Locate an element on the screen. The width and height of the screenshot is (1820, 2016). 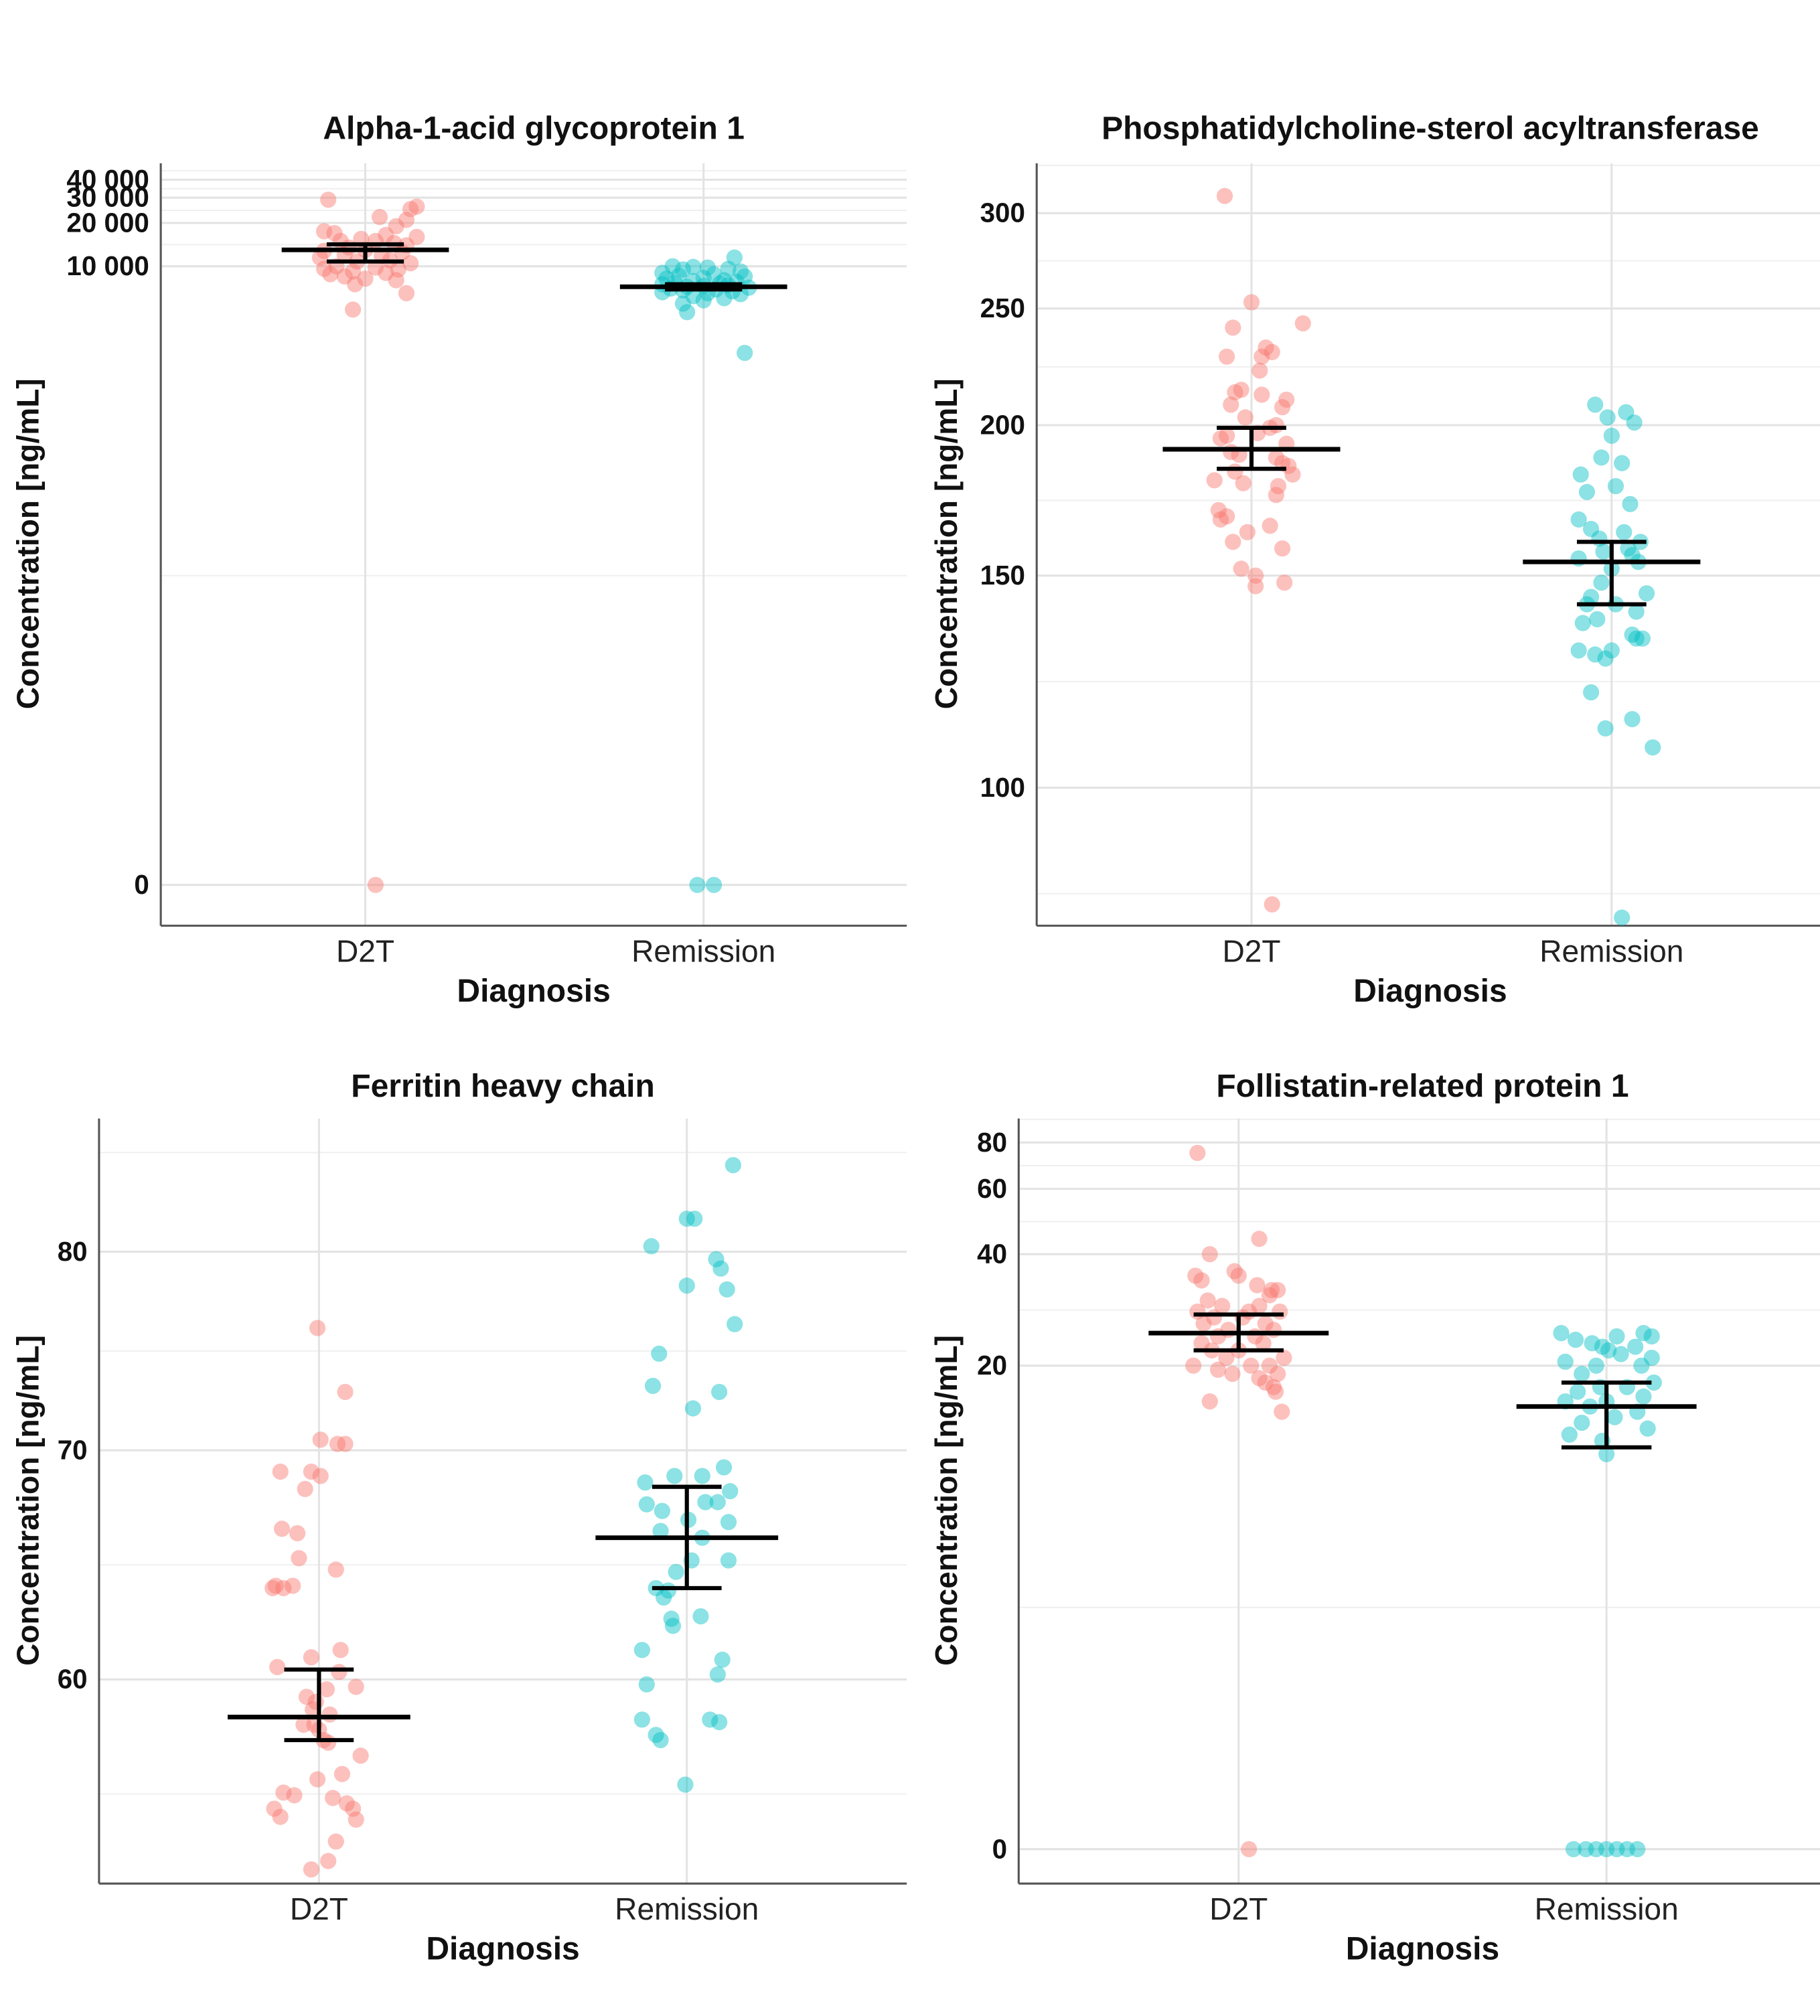
y-tick-label: 40 000 is located at coordinates (107, 179).